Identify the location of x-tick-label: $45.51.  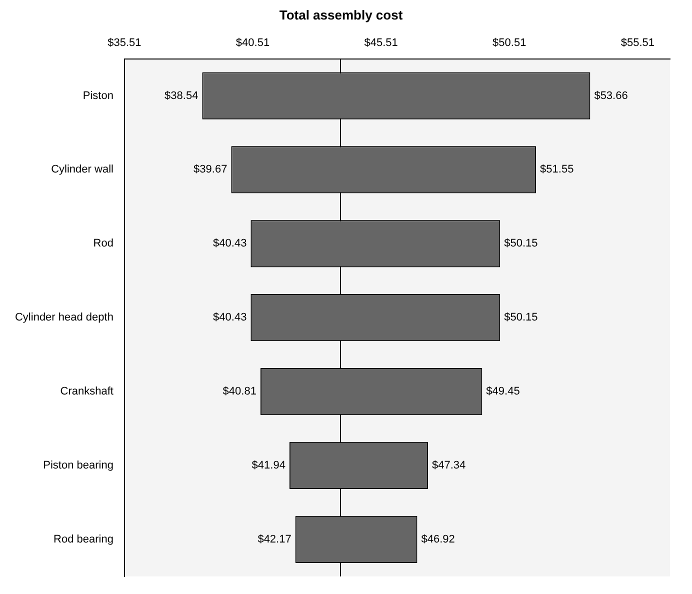
(381, 43).